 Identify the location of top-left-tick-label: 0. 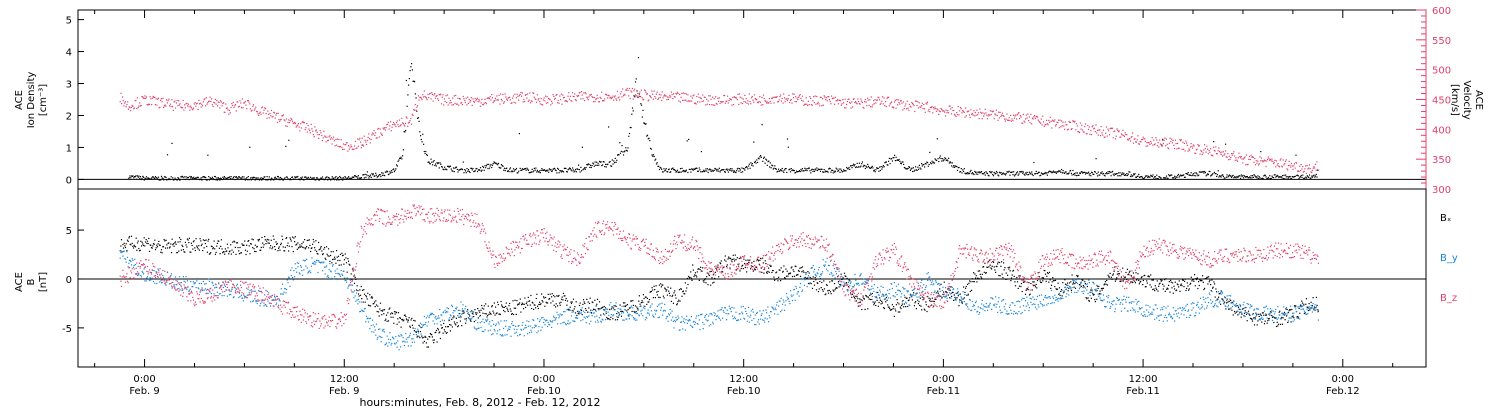
(69, 180).